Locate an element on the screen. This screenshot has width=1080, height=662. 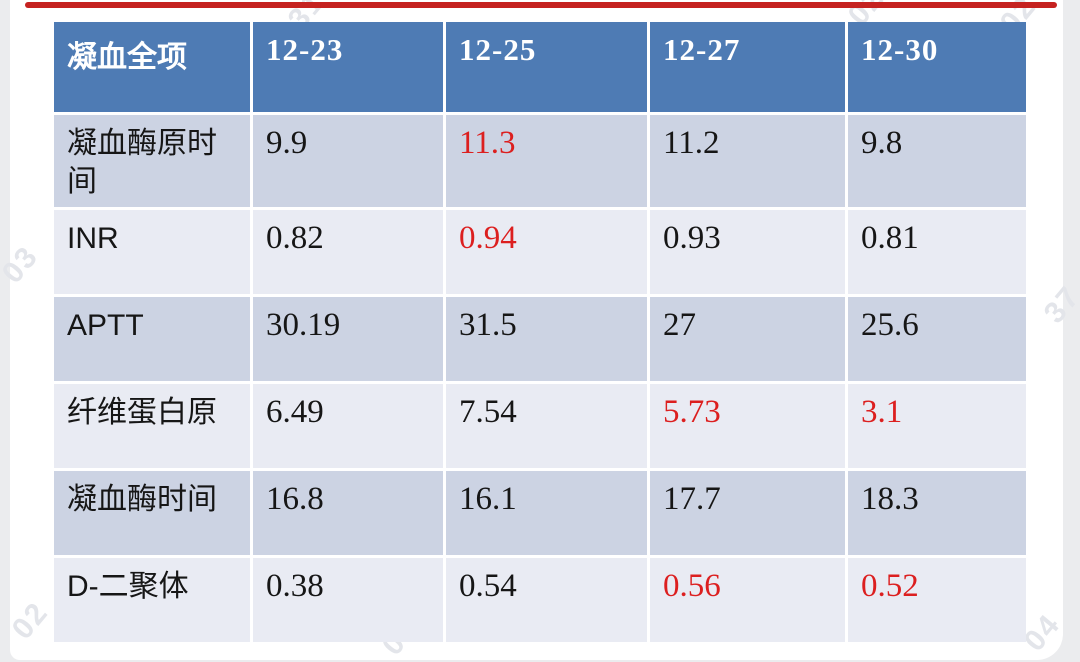
value-cell: 11.2 is located at coordinates (747, 161).